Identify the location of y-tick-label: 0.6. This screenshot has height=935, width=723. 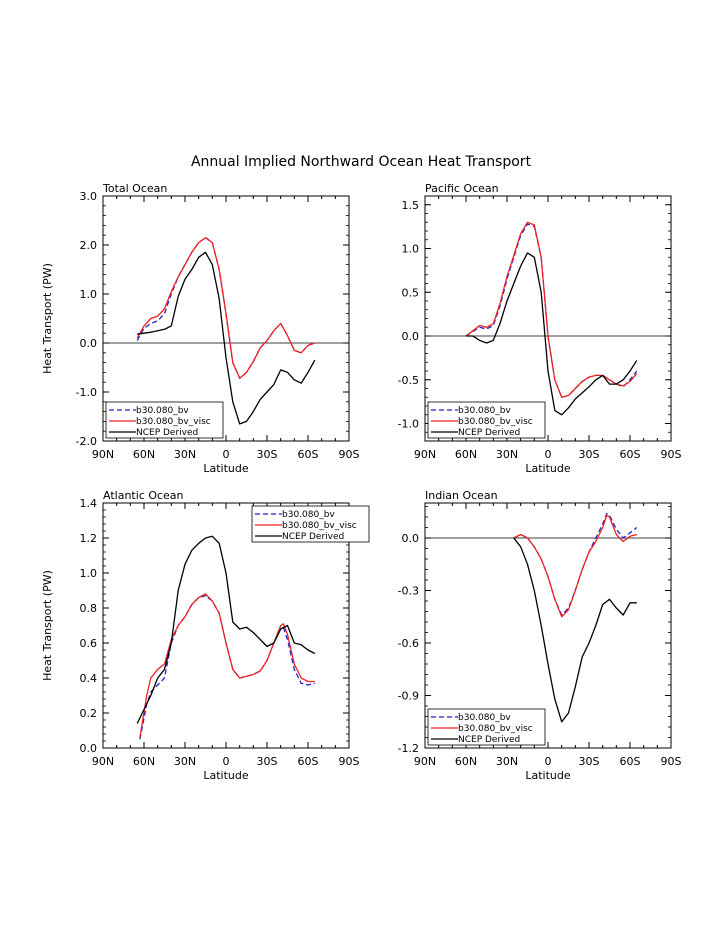
(89, 643).